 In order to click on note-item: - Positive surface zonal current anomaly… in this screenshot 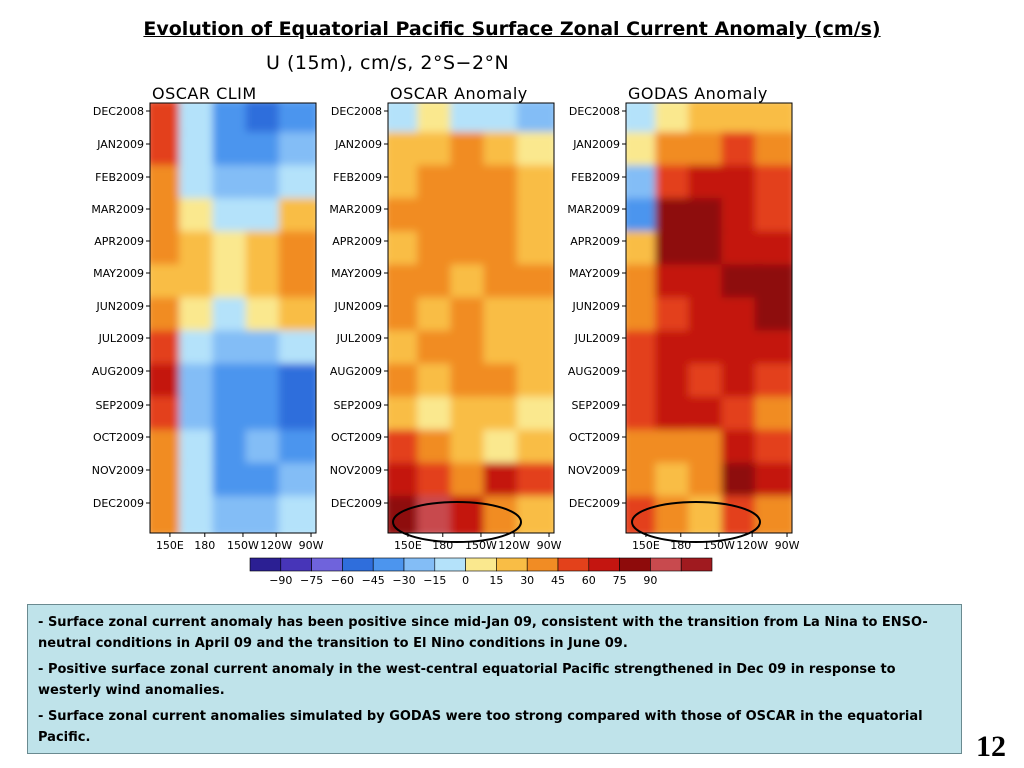, I will do `click(494, 680)`.